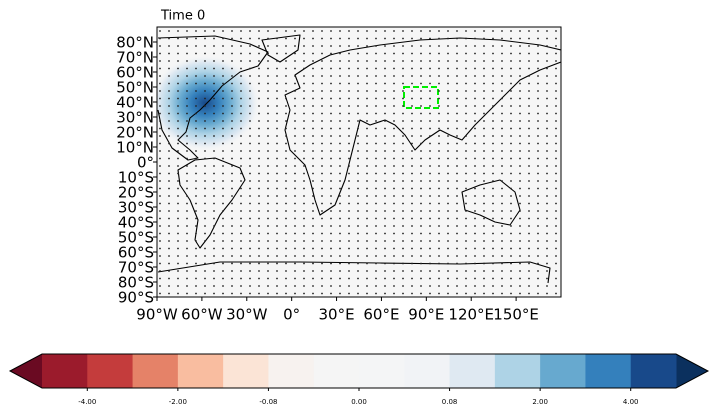 Image resolution: width=717 pixels, height=418 pixels. I want to click on colorbar-outline, so click(359, 371).